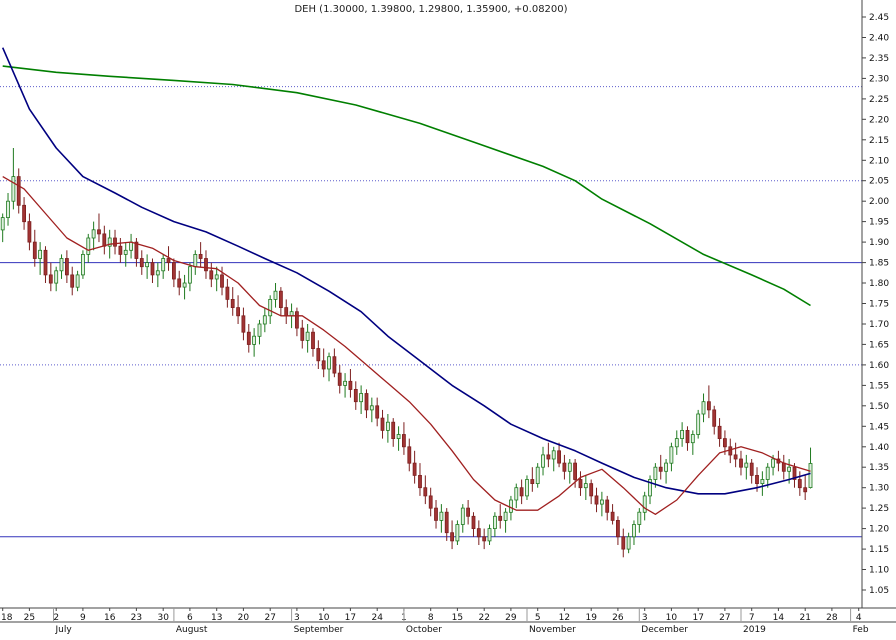 This screenshot has width=896, height=640. Describe the element at coordinates (192, 630) in the screenshot. I see `month-label: August` at that location.